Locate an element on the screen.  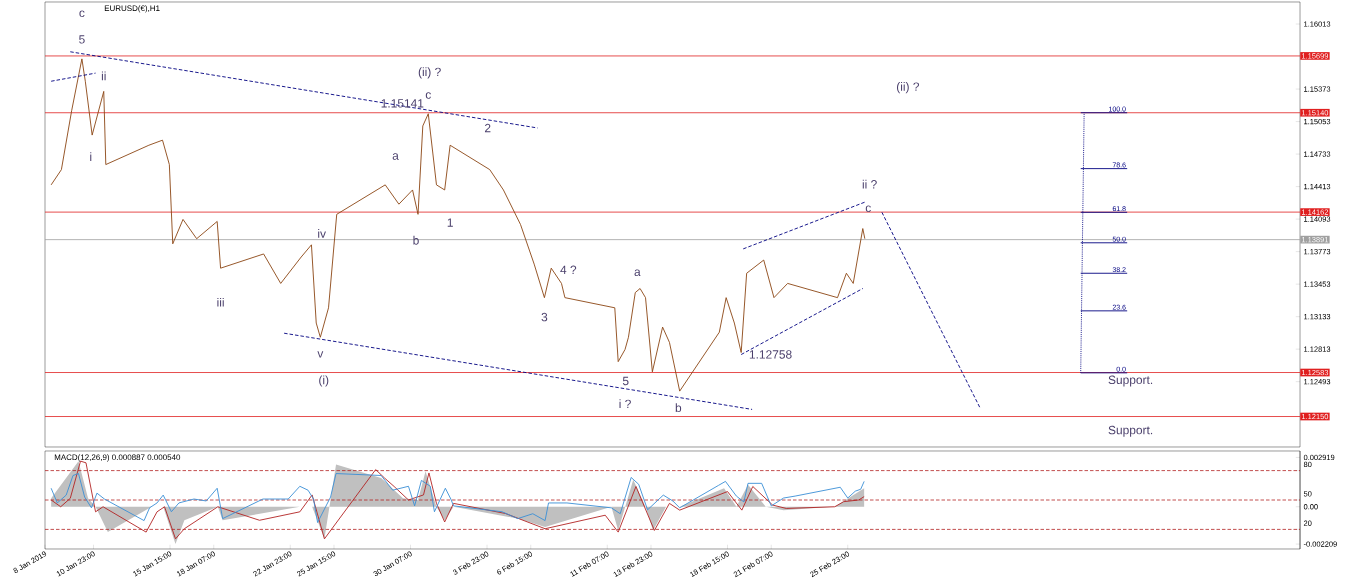
annotation: ii ? is located at coordinates (869, 184).